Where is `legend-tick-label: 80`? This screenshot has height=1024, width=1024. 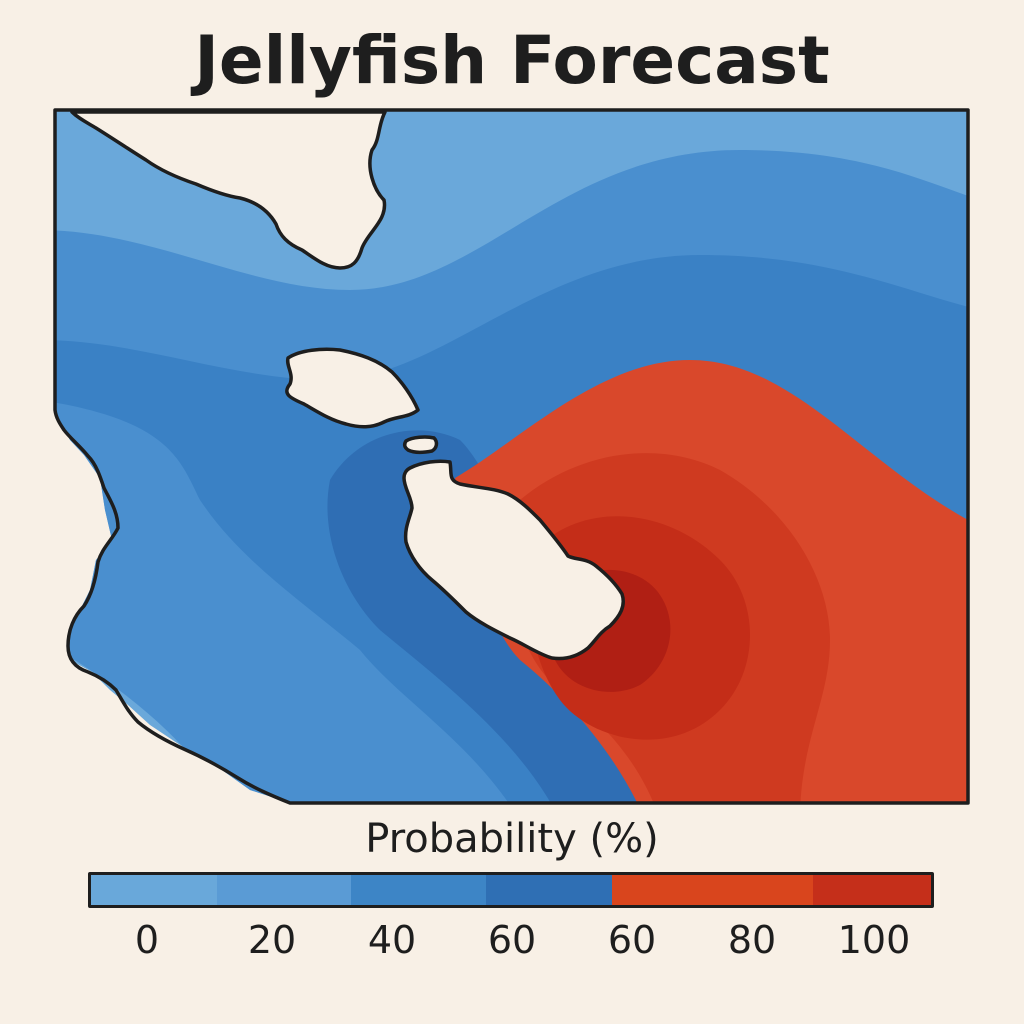 legend-tick-label: 80 is located at coordinates (752, 940).